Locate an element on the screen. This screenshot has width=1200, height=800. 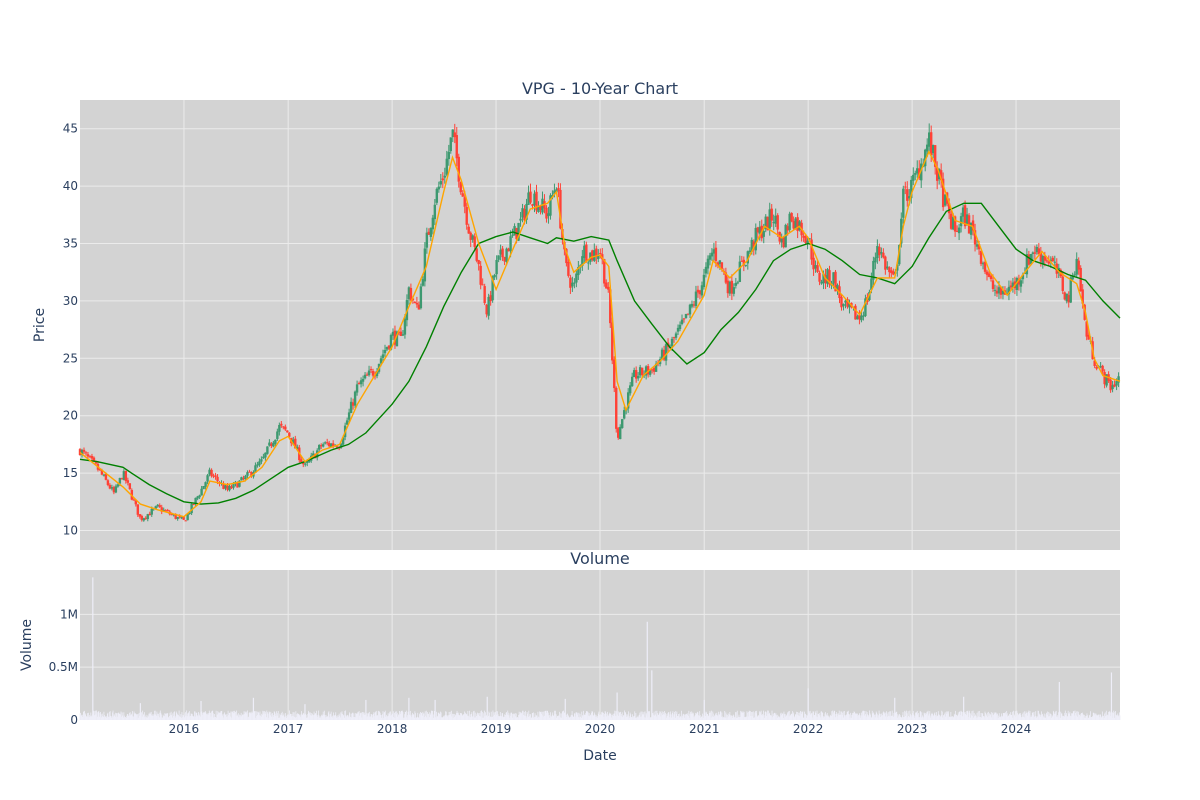
price-y-tick-label: 35 is located at coordinates (70, 243).